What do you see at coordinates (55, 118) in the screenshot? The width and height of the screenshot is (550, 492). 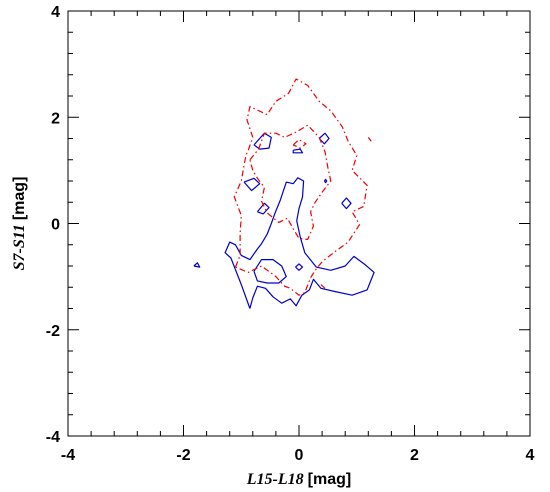 I see `y-tick-label: 2` at bounding box center [55, 118].